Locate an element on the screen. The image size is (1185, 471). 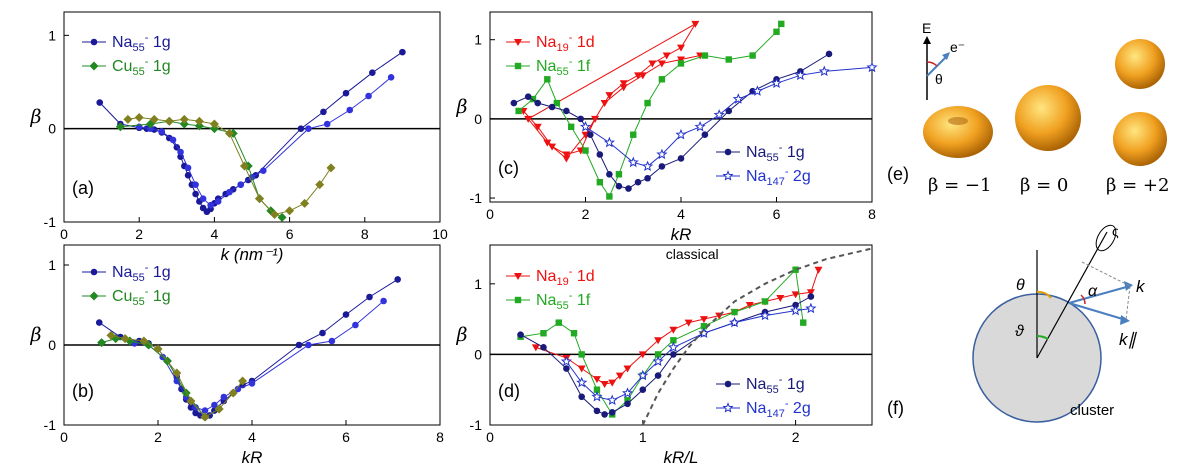
legend-marker-c_top is located at coordinates (518, 66).